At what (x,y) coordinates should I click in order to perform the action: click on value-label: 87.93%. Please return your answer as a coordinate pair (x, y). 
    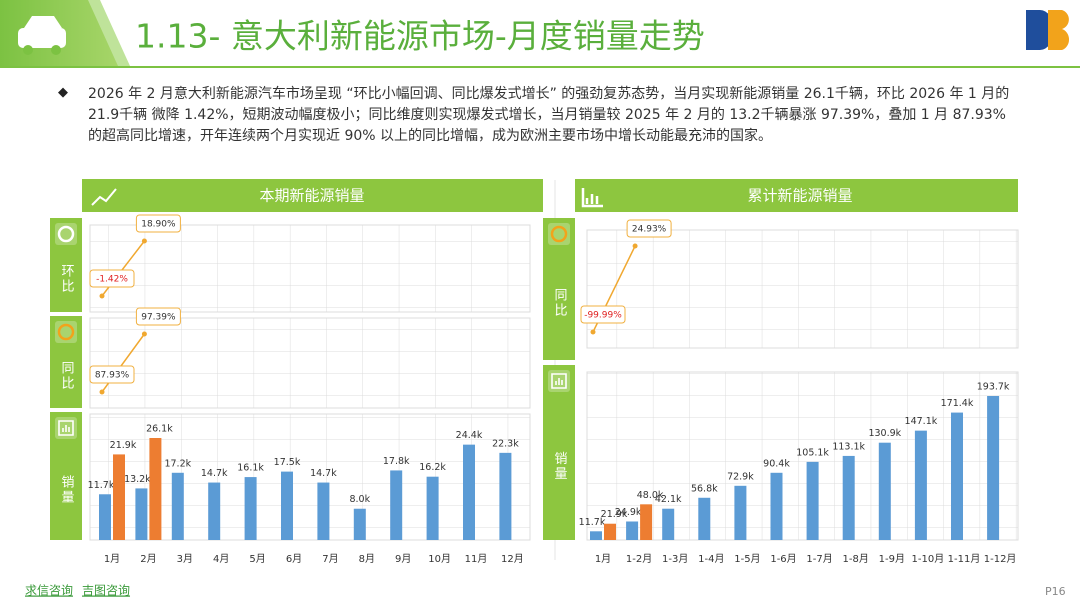
    Looking at the image, I should click on (112, 376).